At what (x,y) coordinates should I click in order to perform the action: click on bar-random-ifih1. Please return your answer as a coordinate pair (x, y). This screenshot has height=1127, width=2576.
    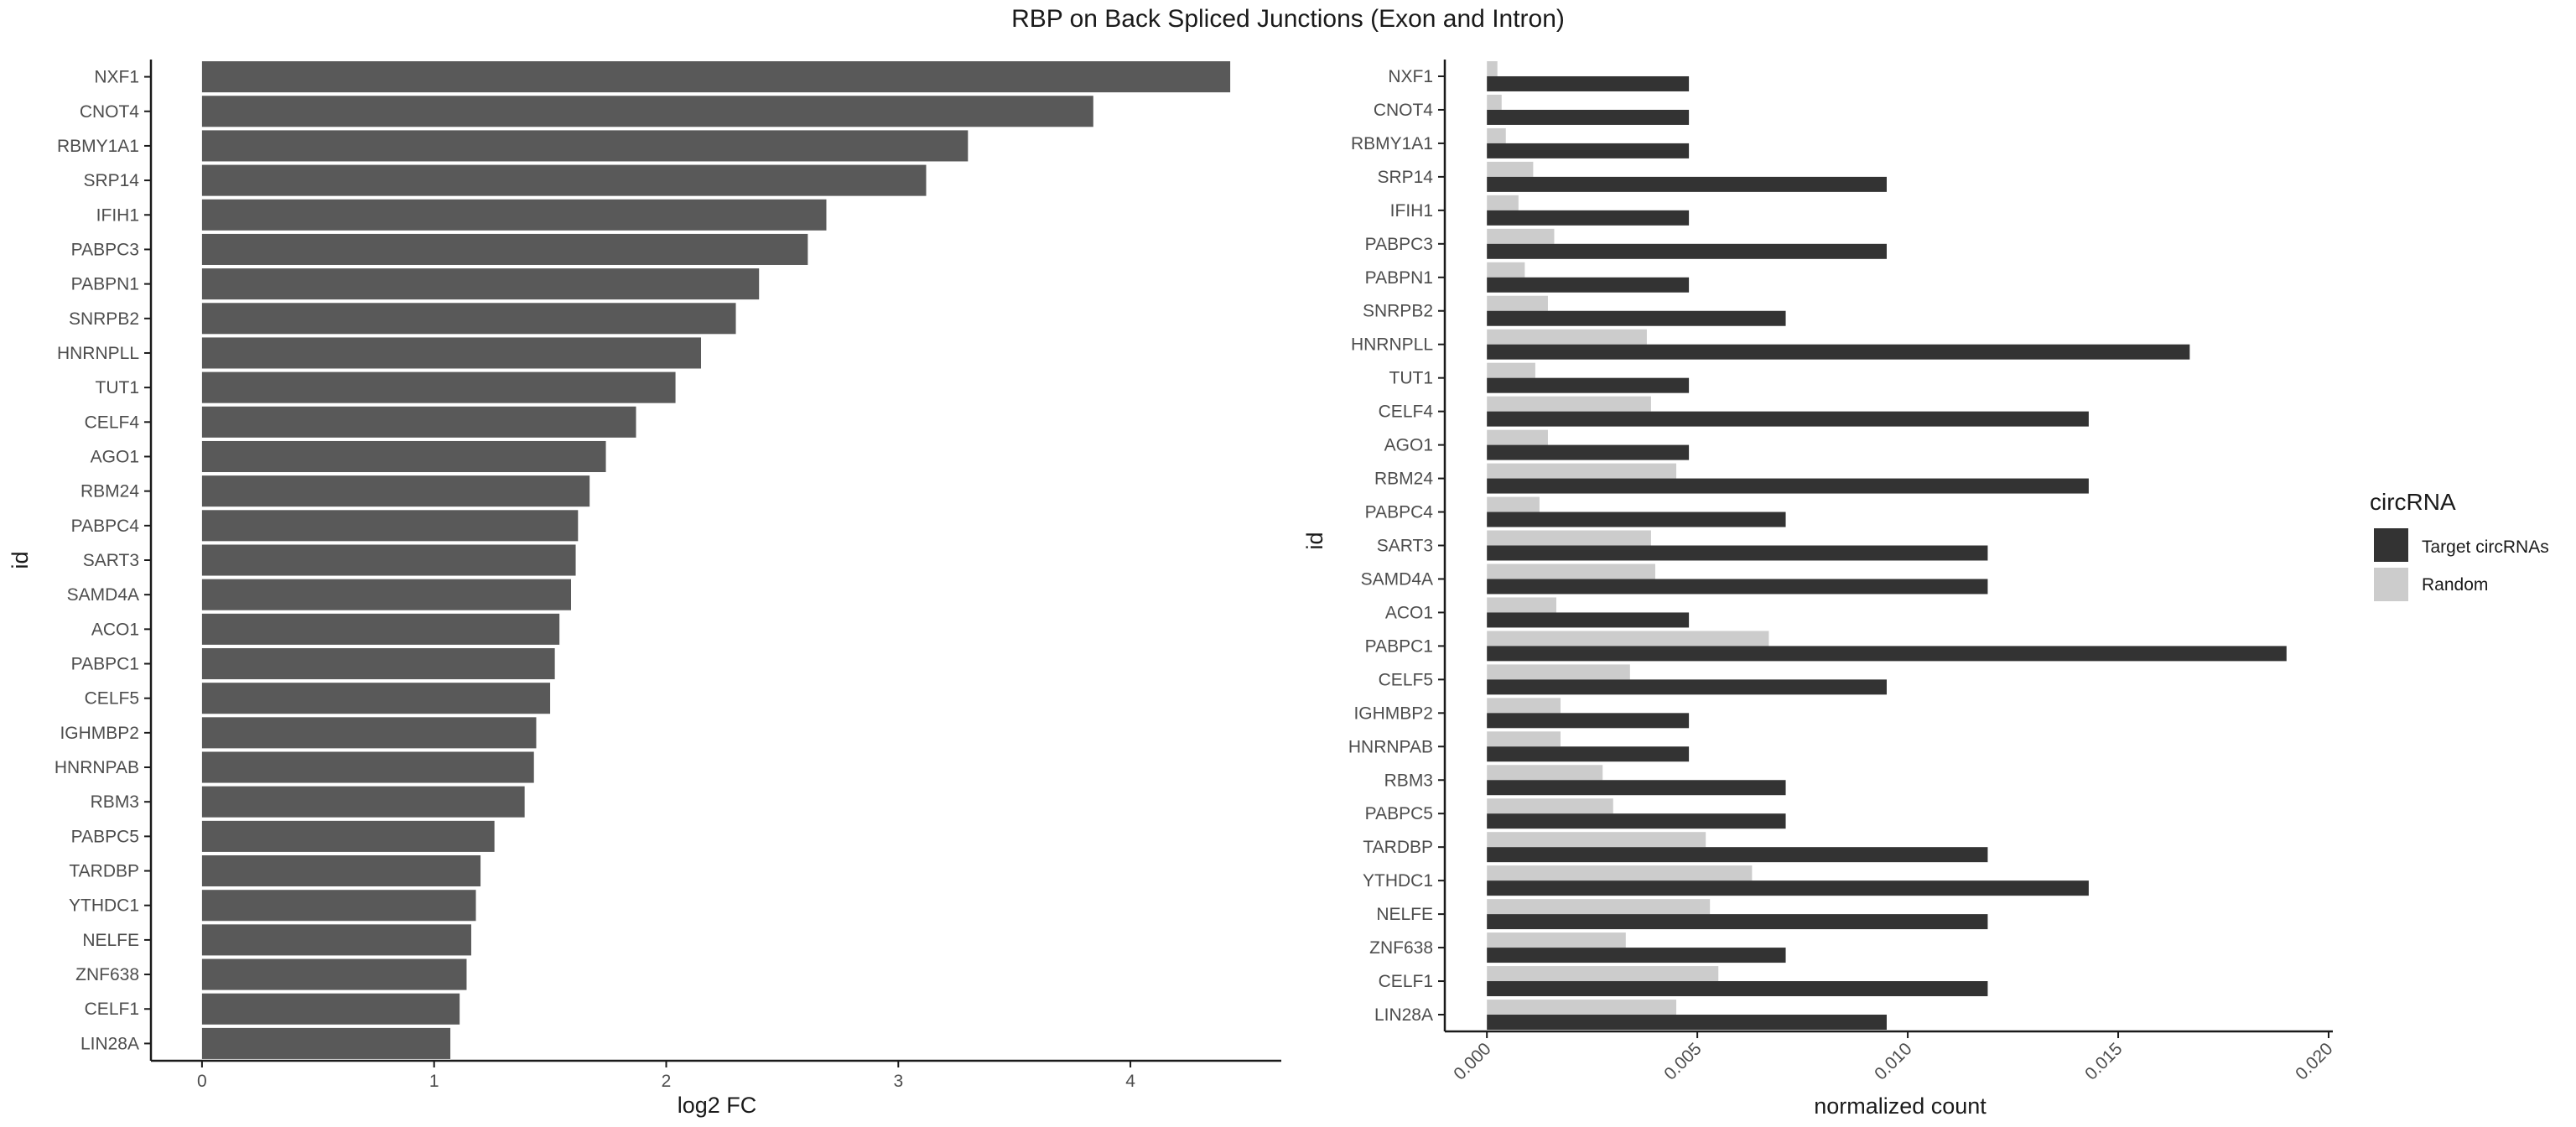
    Looking at the image, I should click on (1503, 202).